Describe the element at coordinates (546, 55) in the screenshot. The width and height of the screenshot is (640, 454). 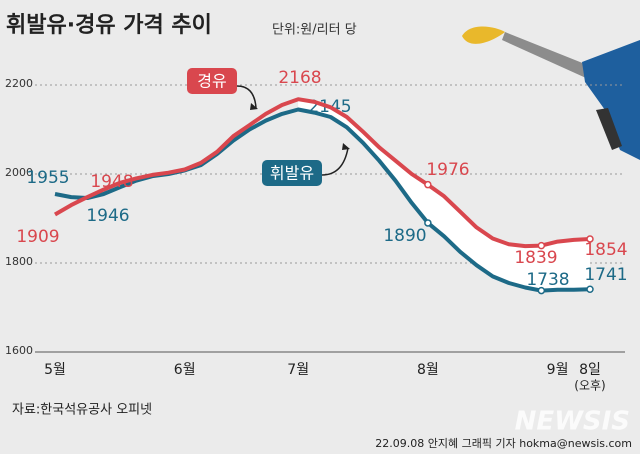
I see `nozzle-pipe` at that location.